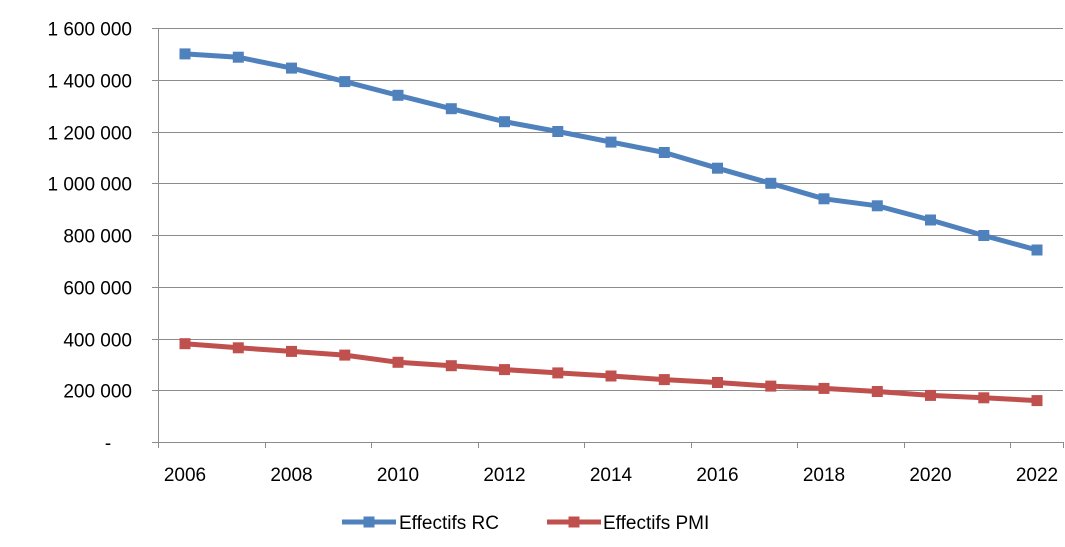  What do you see at coordinates (291, 475) in the screenshot?
I see `x-tick-label: 2008` at bounding box center [291, 475].